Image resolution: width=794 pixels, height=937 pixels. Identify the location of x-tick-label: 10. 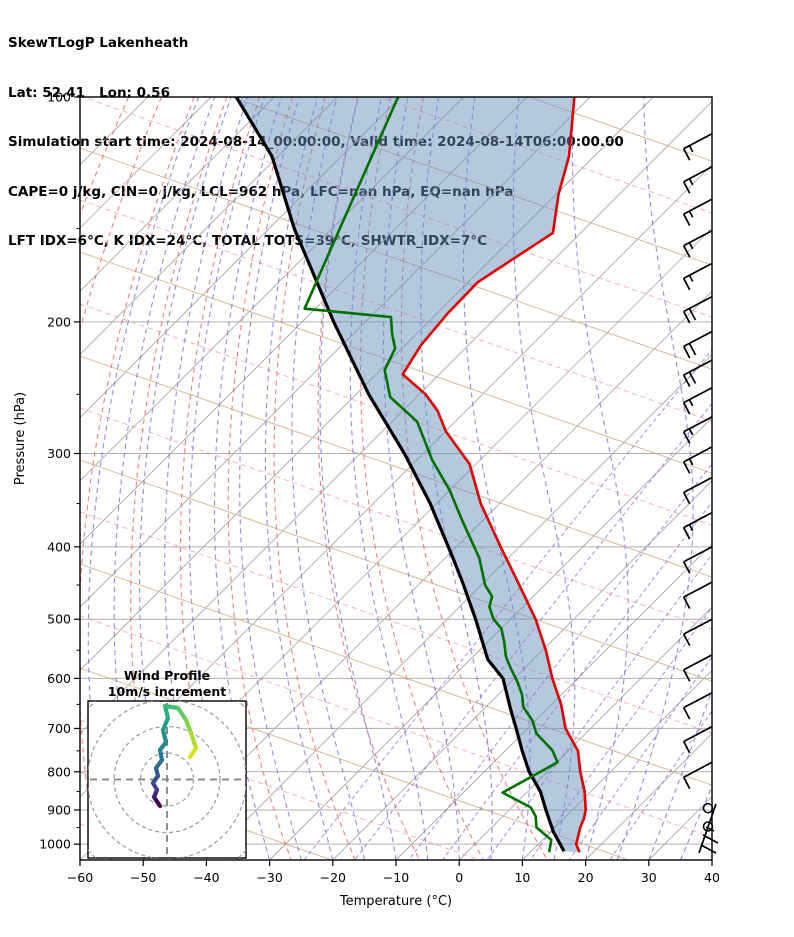
(522, 877).